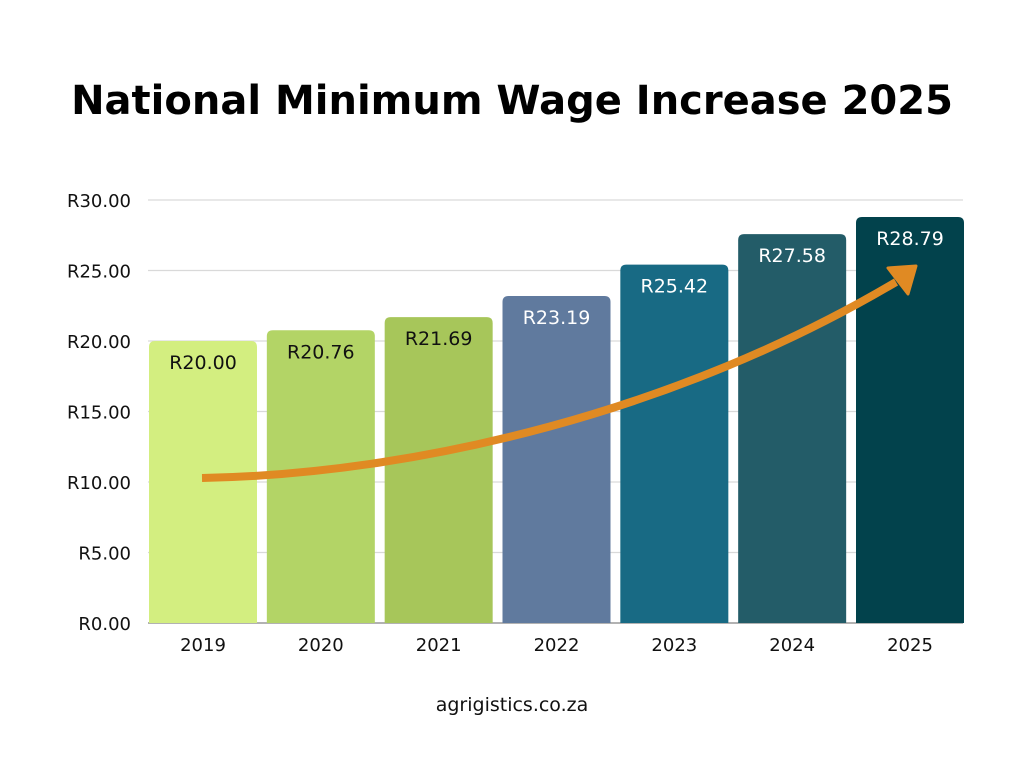 The height and width of the screenshot is (768, 1024). Describe the element at coordinates (99, 272) in the screenshot. I see `y-tick-label: R25.00` at that location.